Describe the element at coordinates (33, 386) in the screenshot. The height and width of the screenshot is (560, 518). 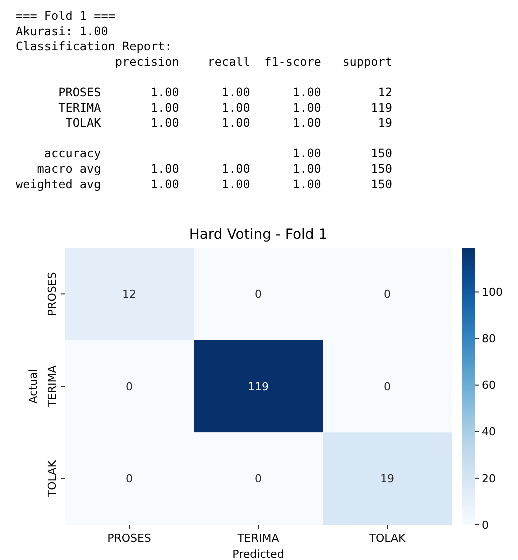
I see `y-axis-title: Actual` at that location.